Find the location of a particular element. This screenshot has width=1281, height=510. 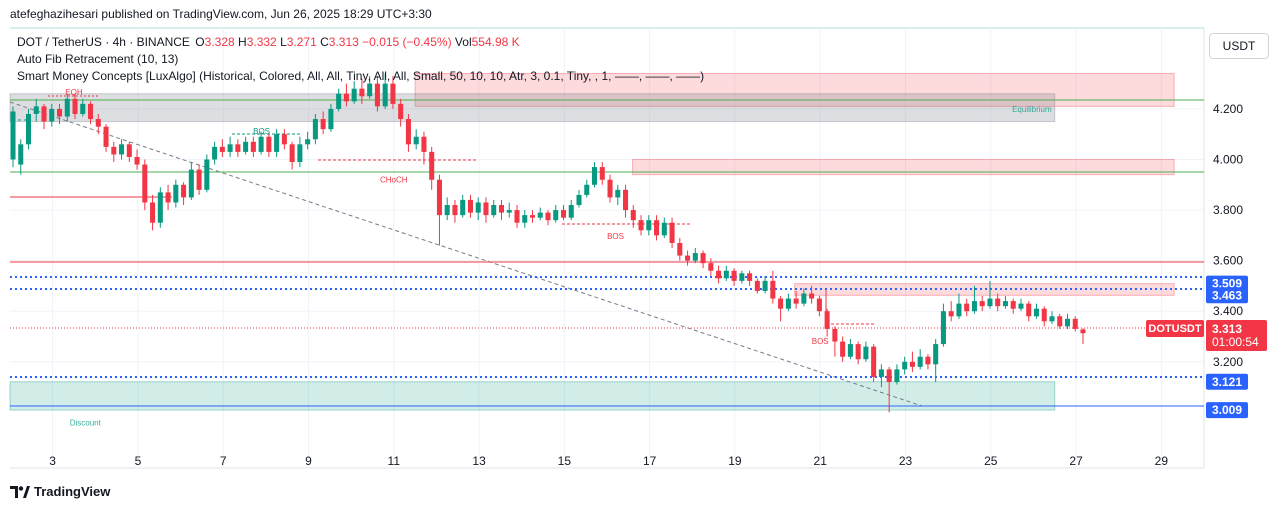

x-tick-label: 7 is located at coordinates (223, 461).